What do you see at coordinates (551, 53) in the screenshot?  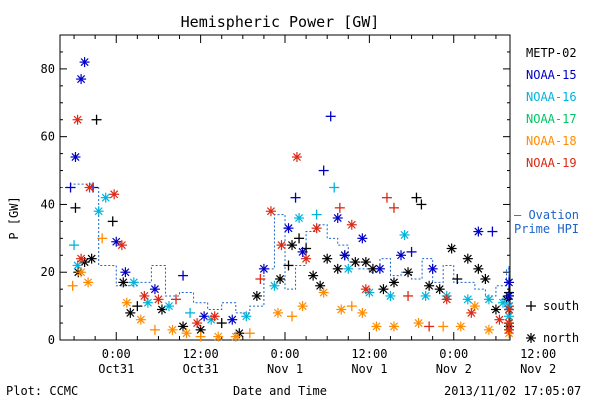 I see `legend-entry-metp-02: METP-02` at bounding box center [551, 53].